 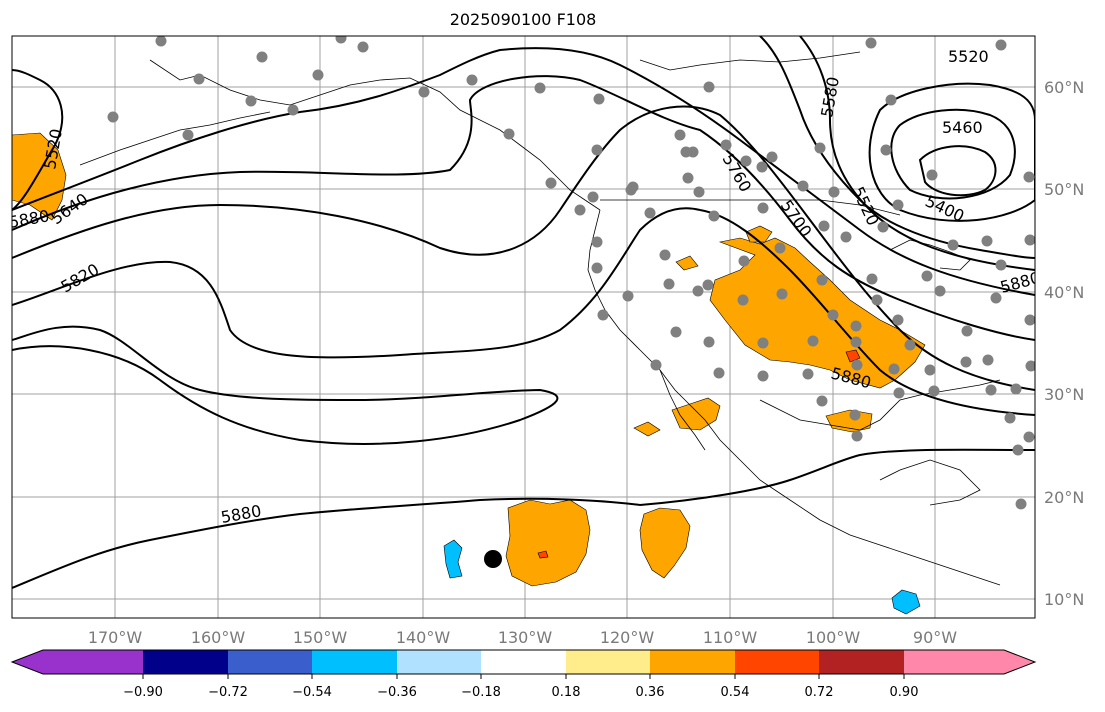 I want to click on colorbar-outline, so click(x=523, y=662).